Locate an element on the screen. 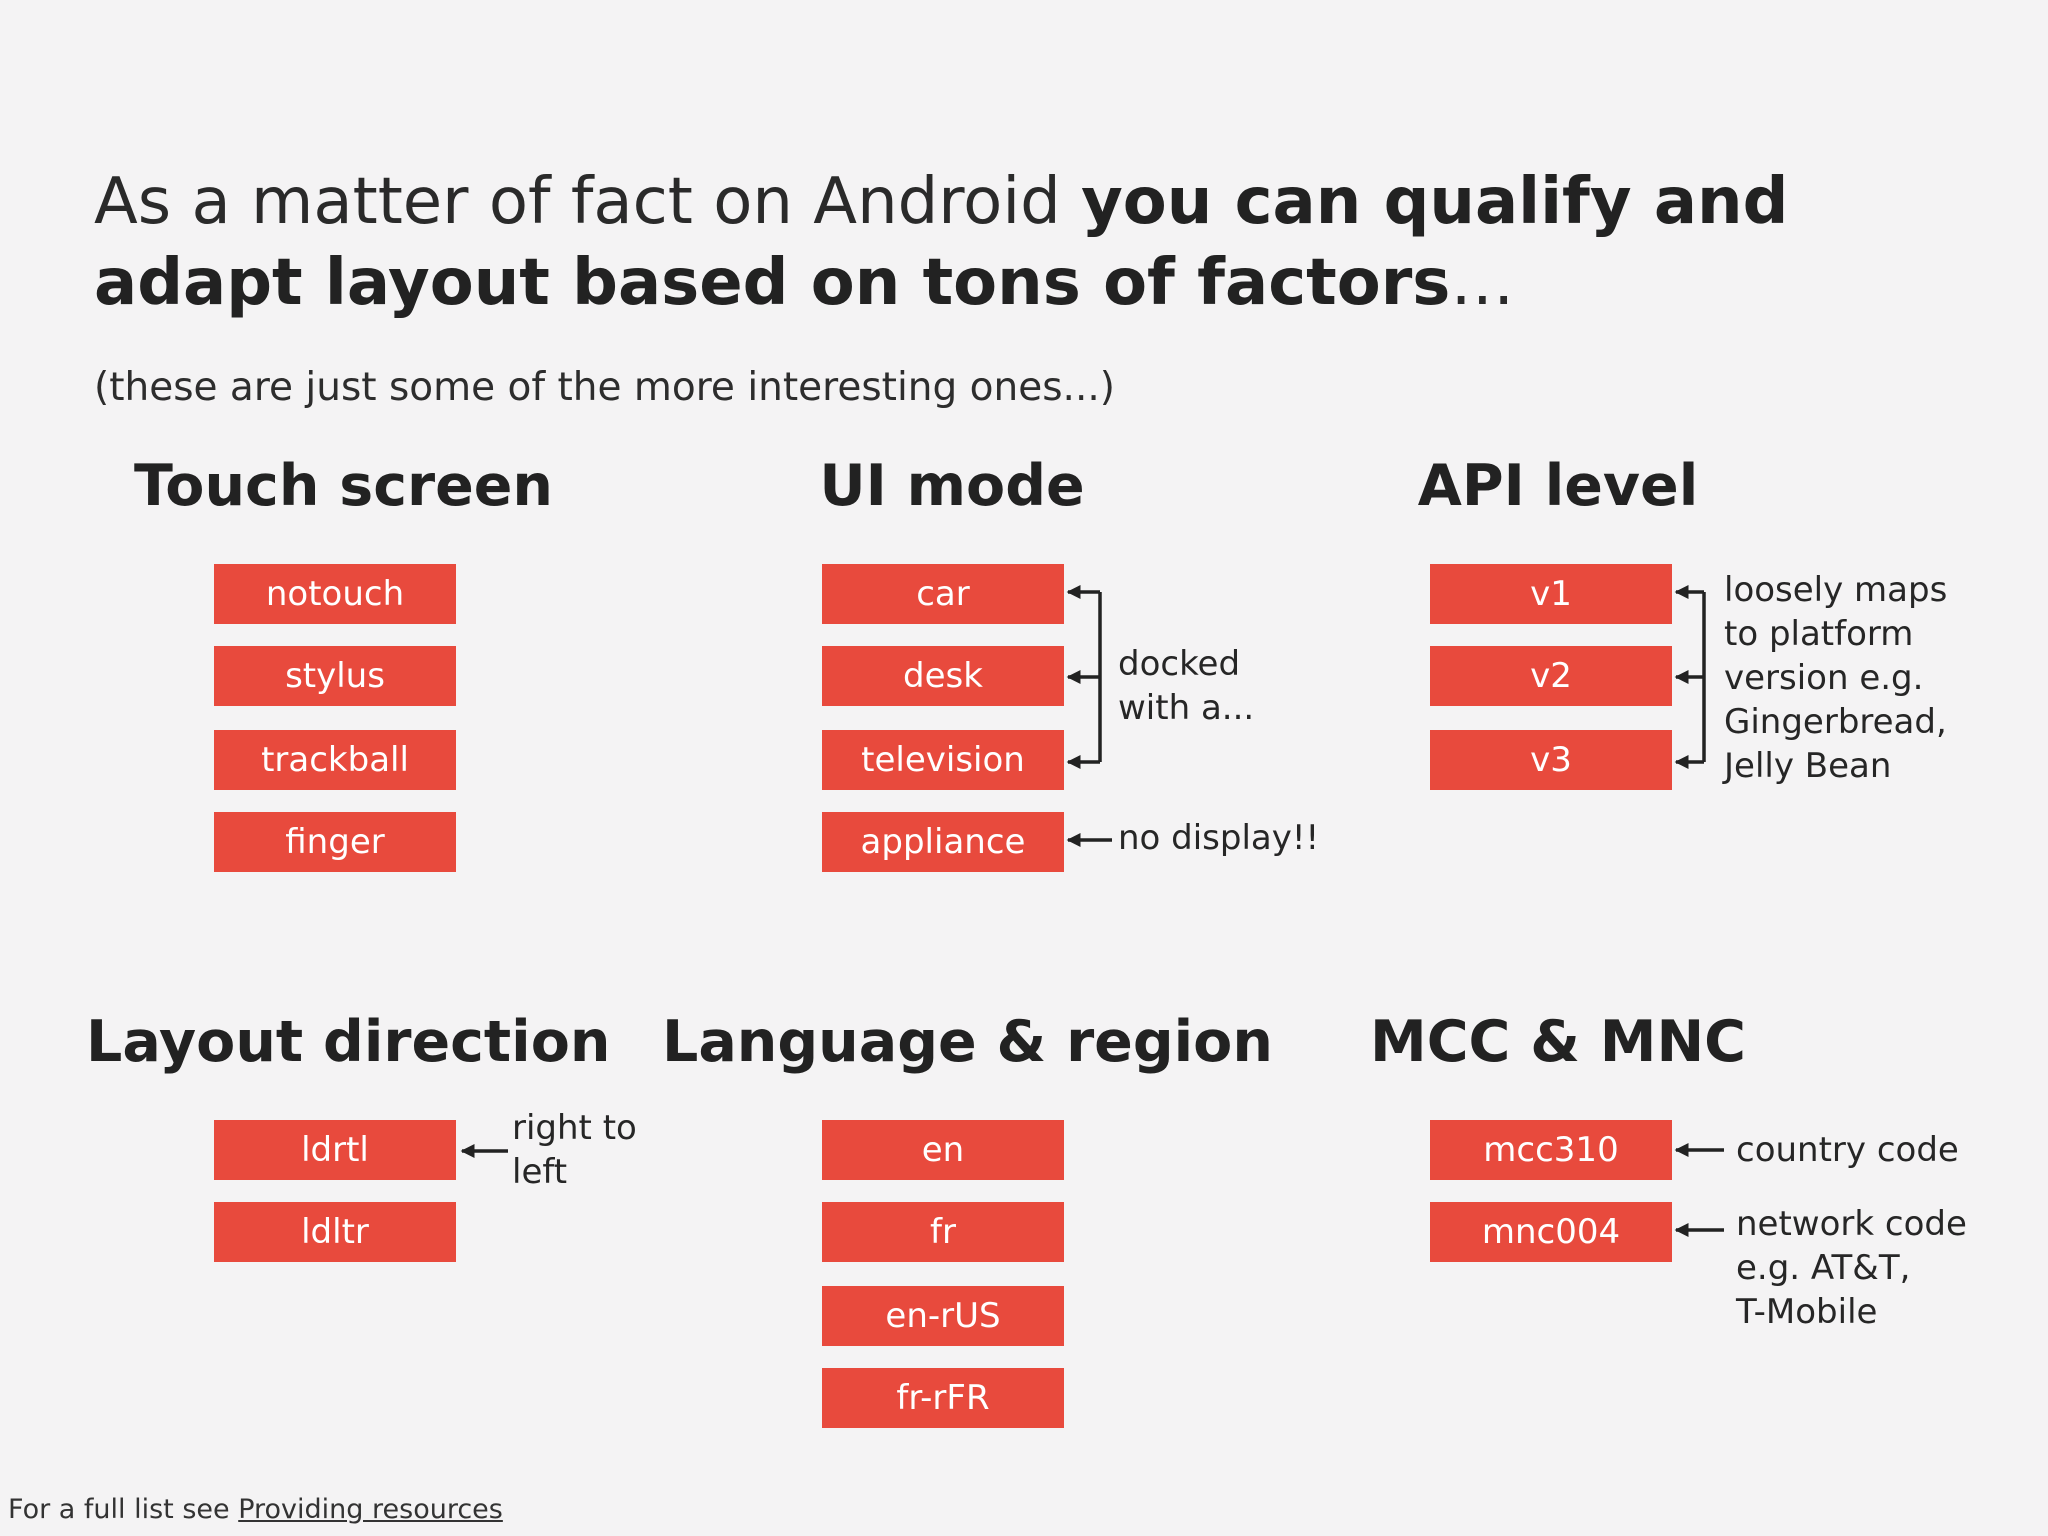 The image size is (2048, 1536). note-api-line-3: version e.g. is located at coordinates (1824, 678).